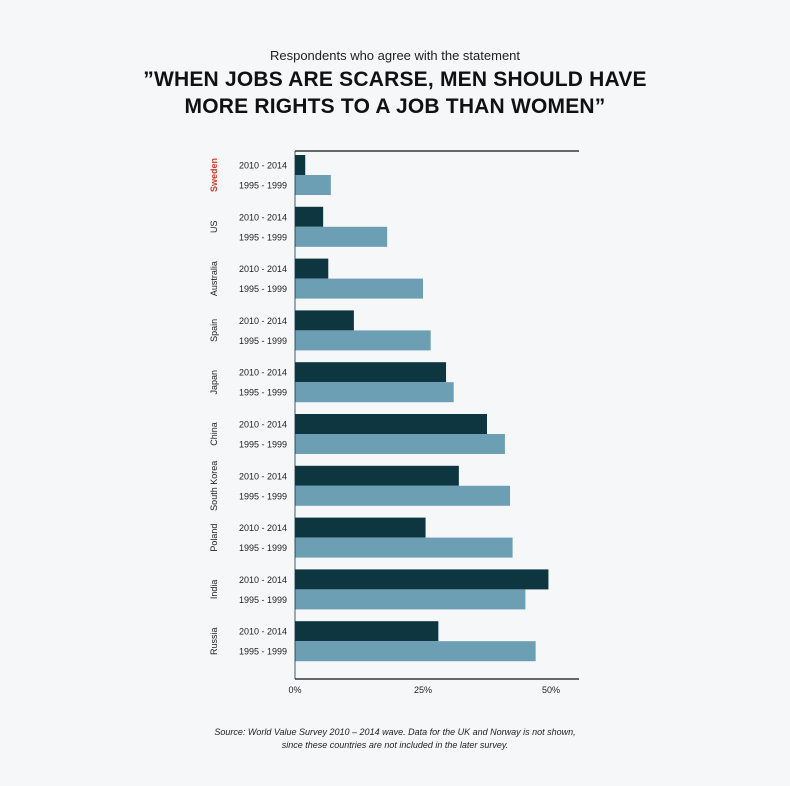  What do you see at coordinates (360, 527) in the screenshot?
I see `bar-poland-recent` at bounding box center [360, 527].